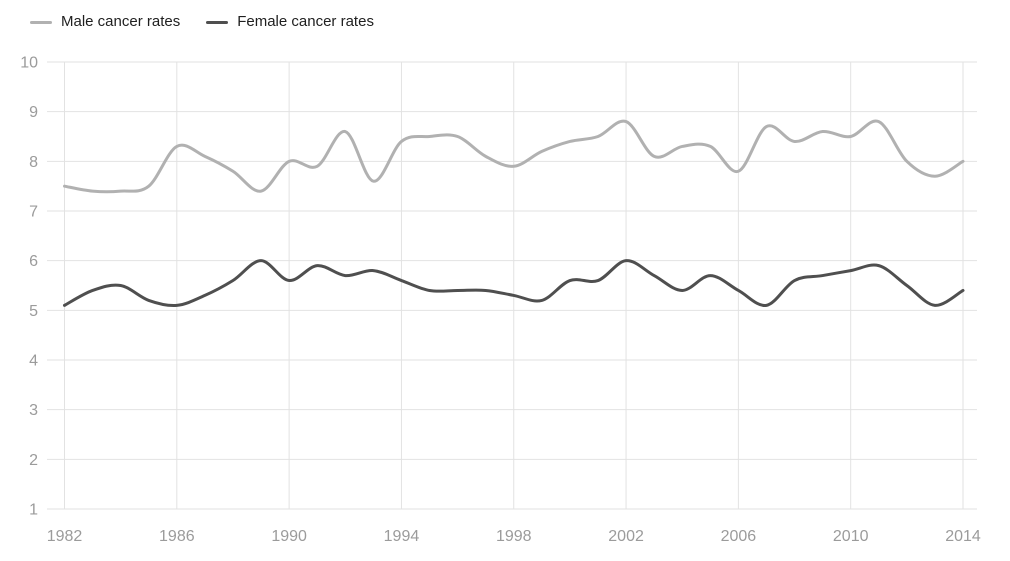 The image size is (1010, 561). I want to click on legend-label-female: Female cancer rates, so click(305, 21).